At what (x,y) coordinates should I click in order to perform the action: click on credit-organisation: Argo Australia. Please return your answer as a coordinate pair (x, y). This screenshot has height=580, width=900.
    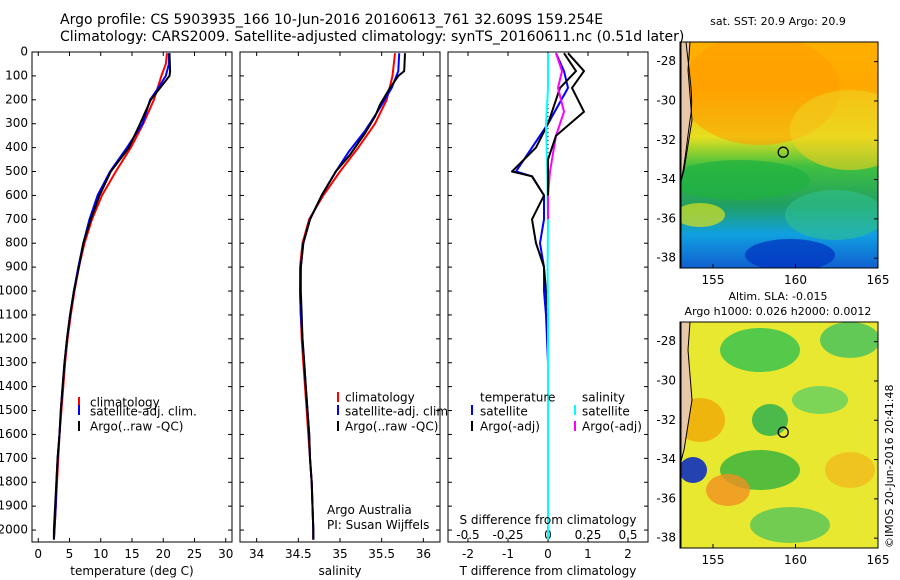
    Looking at the image, I should click on (369, 510).